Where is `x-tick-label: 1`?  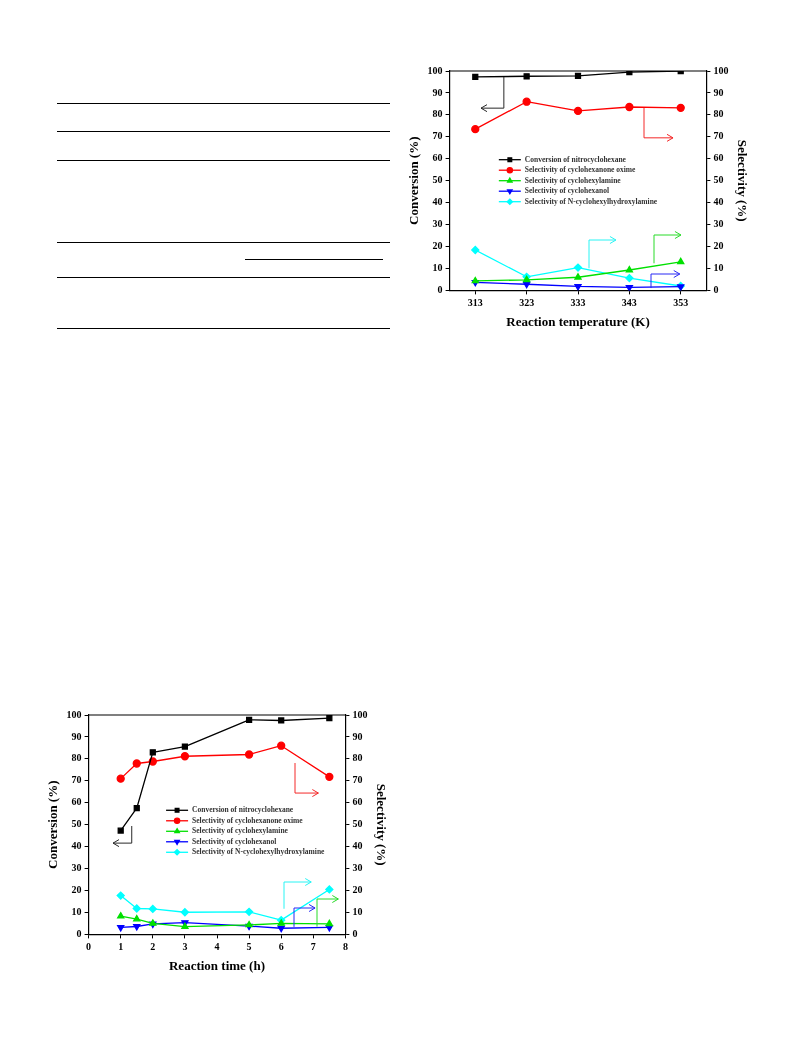 x-tick-label: 1 is located at coordinates (121, 946).